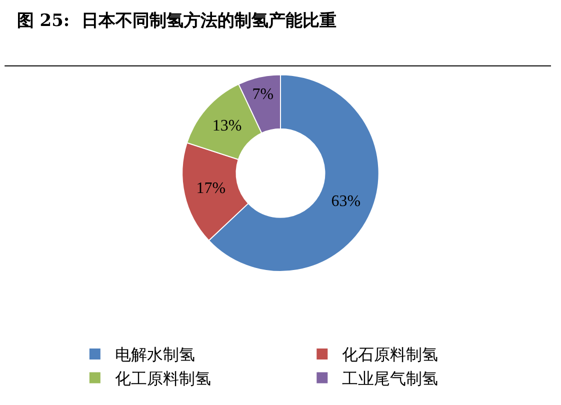 This screenshot has height=405, width=561. Describe the element at coordinates (263, 94) in the screenshot. I see `data-label: 7%` at that location.